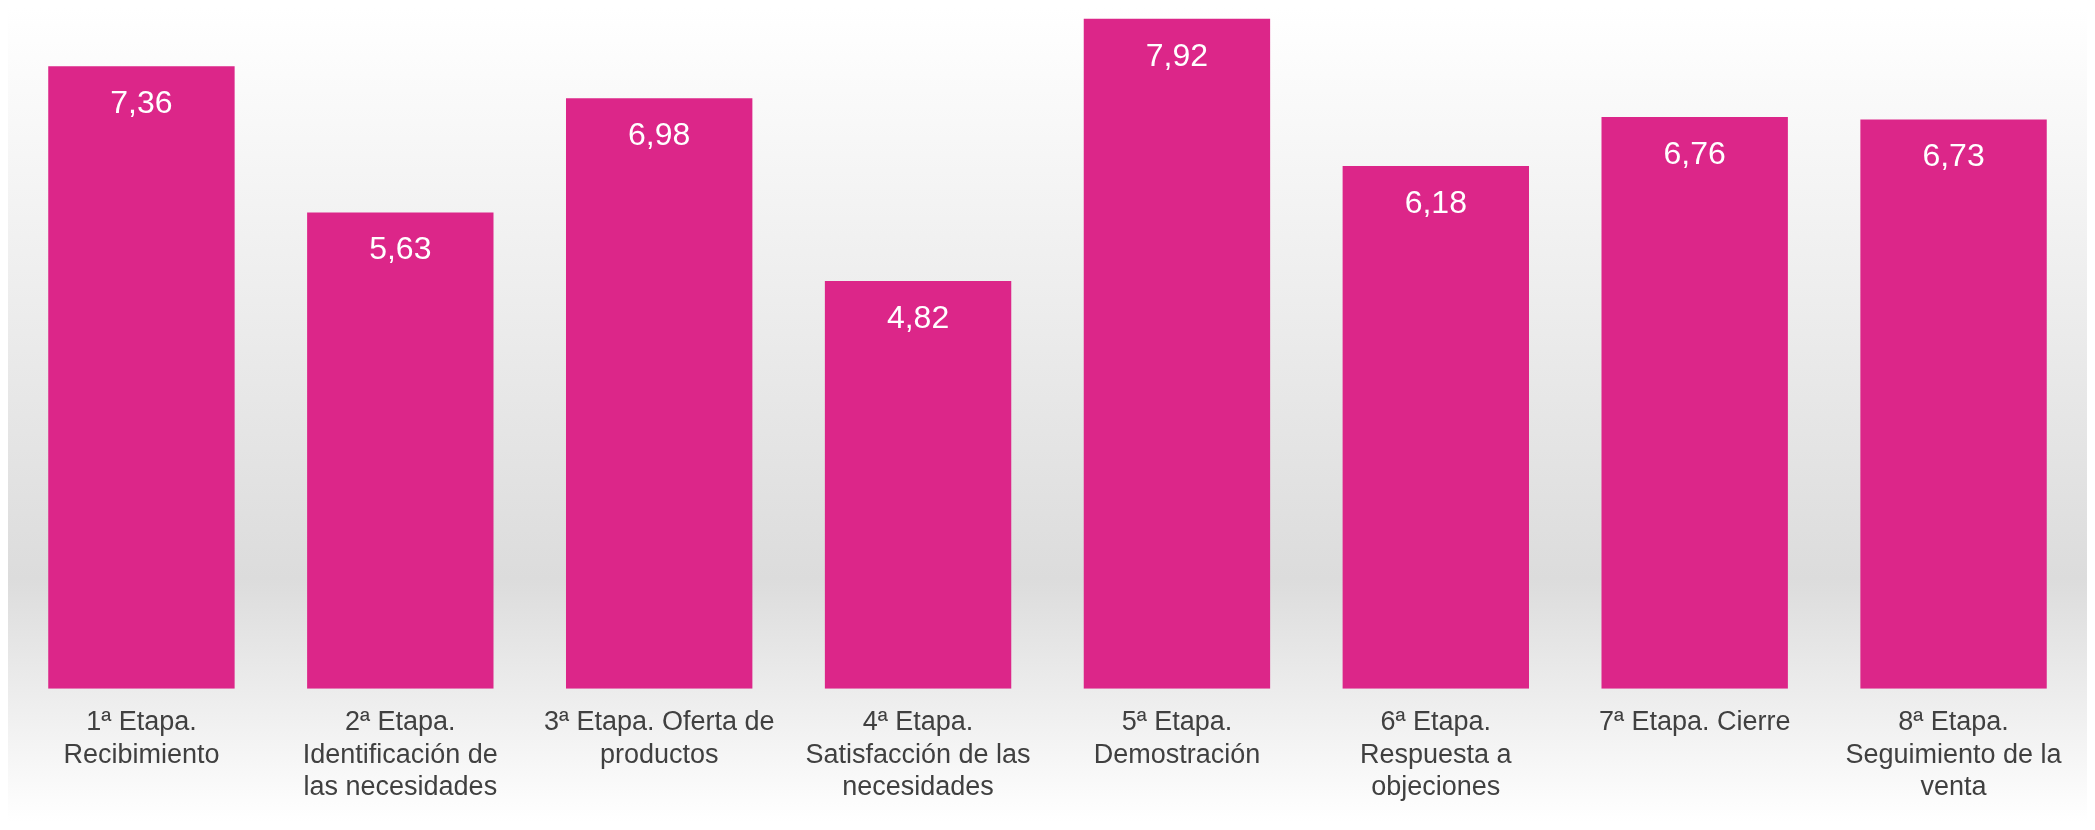  What do you see at coordinates (918, 316) in the screenshot?
I see `data-label: 4,82` at bounding box center [918, 316].